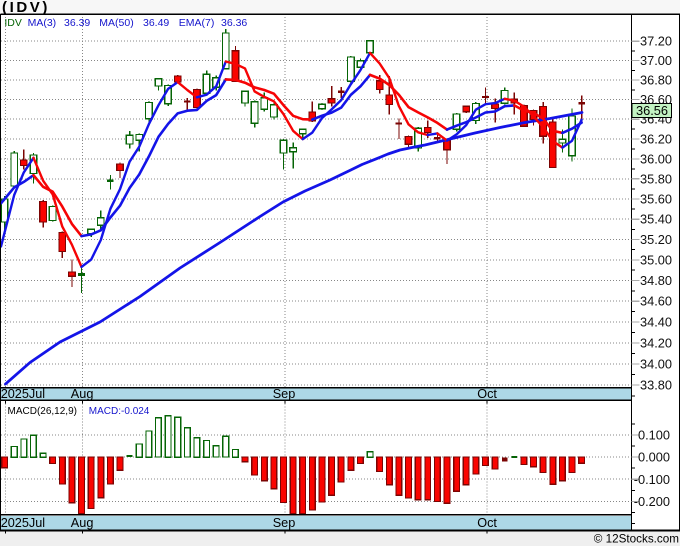 The height and width of the screenshot is (551, 680). What do you see at coordinates (119, 411) in the screenshot?
I see `svg-text: MACD:-0.024` at bounding box center [119, 411].